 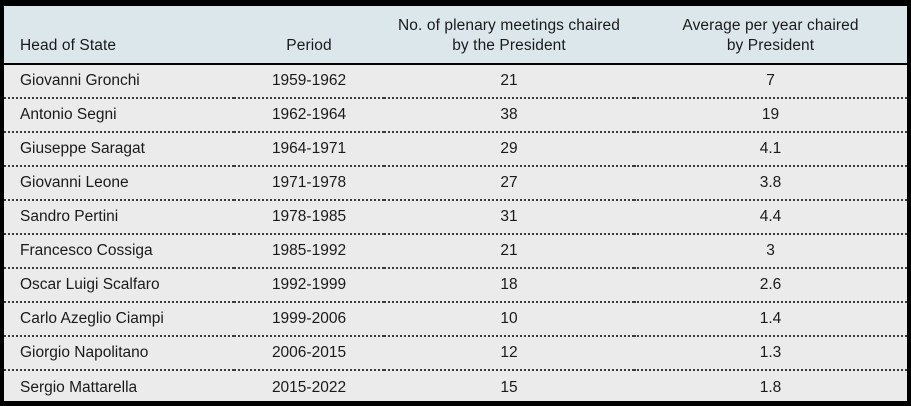 I want to click on table-cell-average_per_year: 2.6, so click(x=770, y=284).